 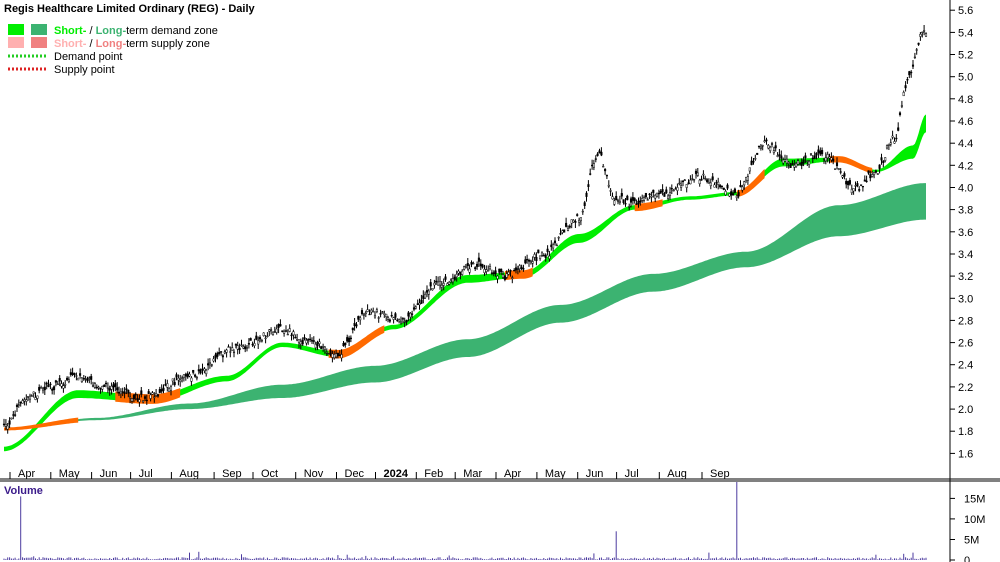 What do you see at coordinates (111, 31) in the screenshot?
I see `legend-label-long: Long-` at bounding box center [111, 31].